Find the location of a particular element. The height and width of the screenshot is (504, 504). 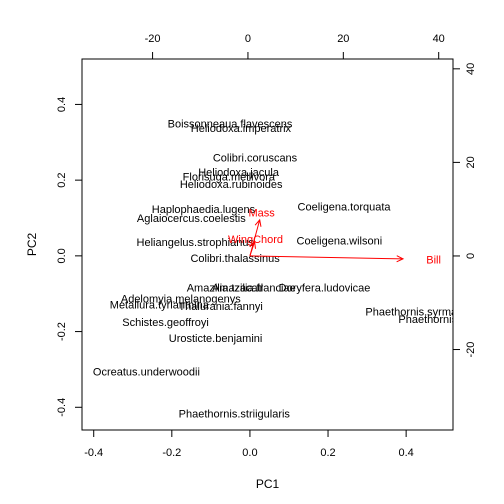

sample-label: Phaethornis.striigularis is located at coordinates (235, 414).